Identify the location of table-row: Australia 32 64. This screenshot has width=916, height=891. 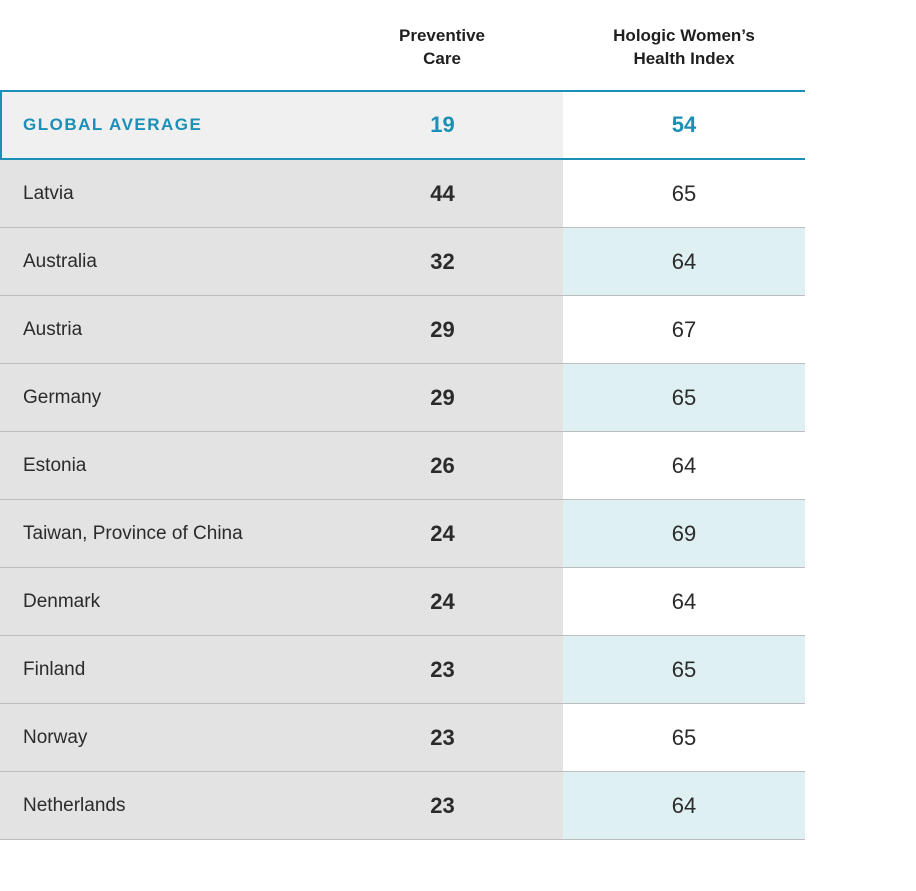
(402, 262).